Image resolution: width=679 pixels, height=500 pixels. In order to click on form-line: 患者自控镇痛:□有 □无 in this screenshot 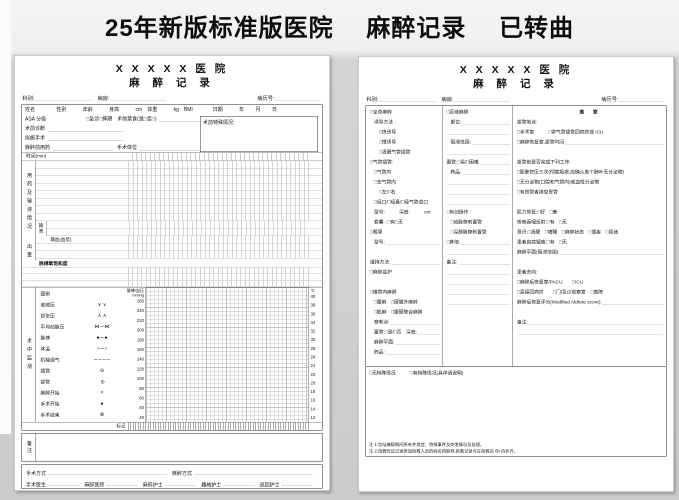, I will do `click(542, 242)`.